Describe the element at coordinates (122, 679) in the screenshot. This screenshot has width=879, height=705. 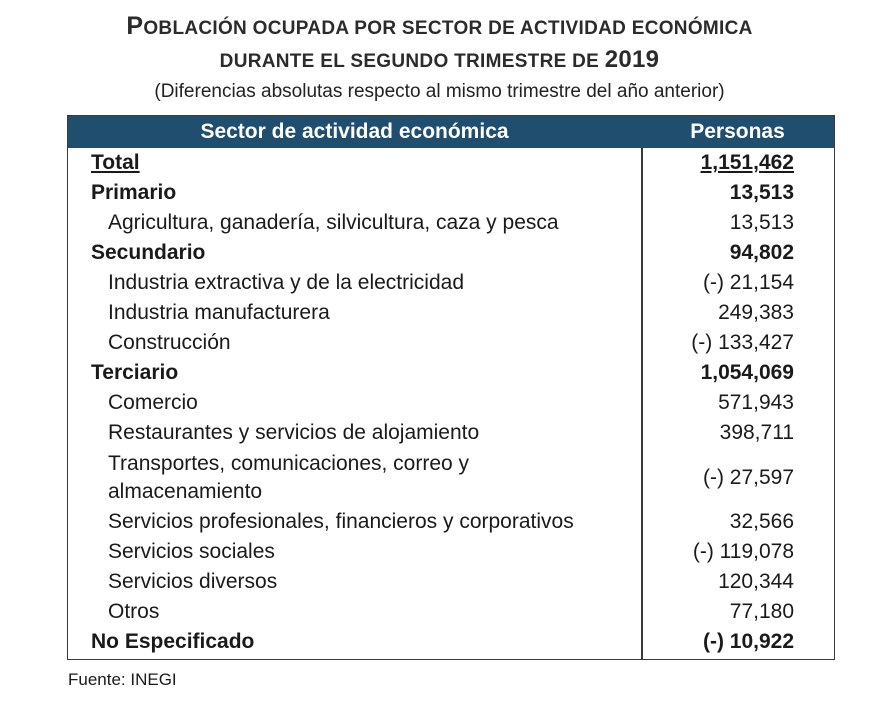
I see `source-note: Fuente: INEGI` at that location.